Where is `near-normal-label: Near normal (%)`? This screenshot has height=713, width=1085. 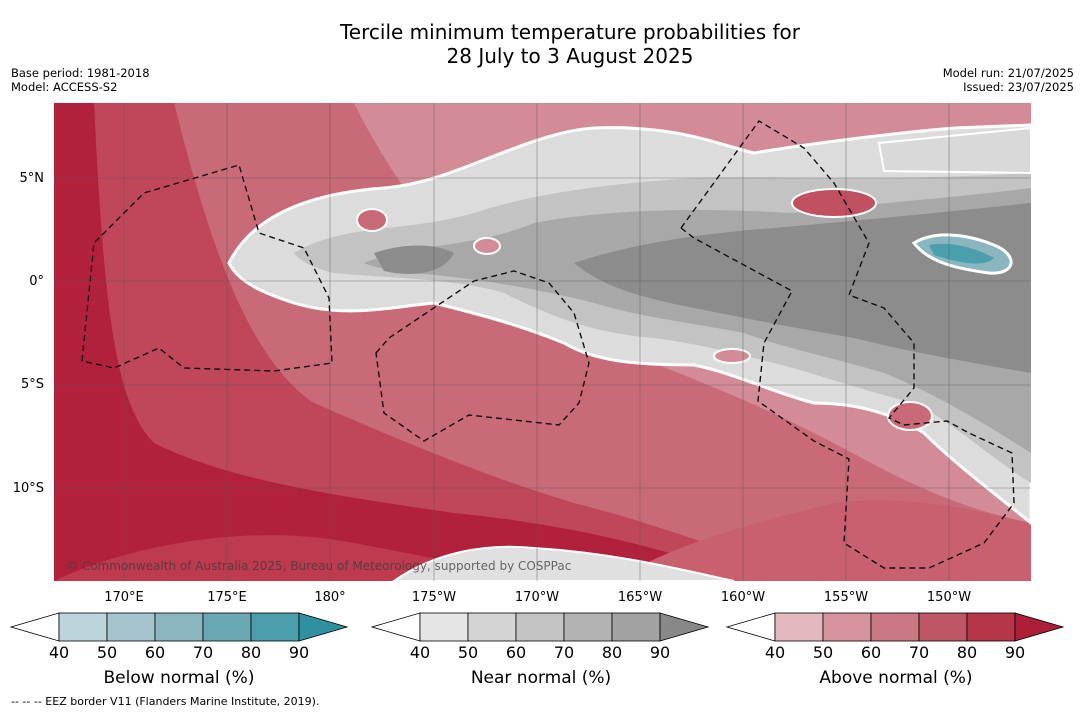 near-normal-label: Near normal (%) is located at coordinates (541, 678).